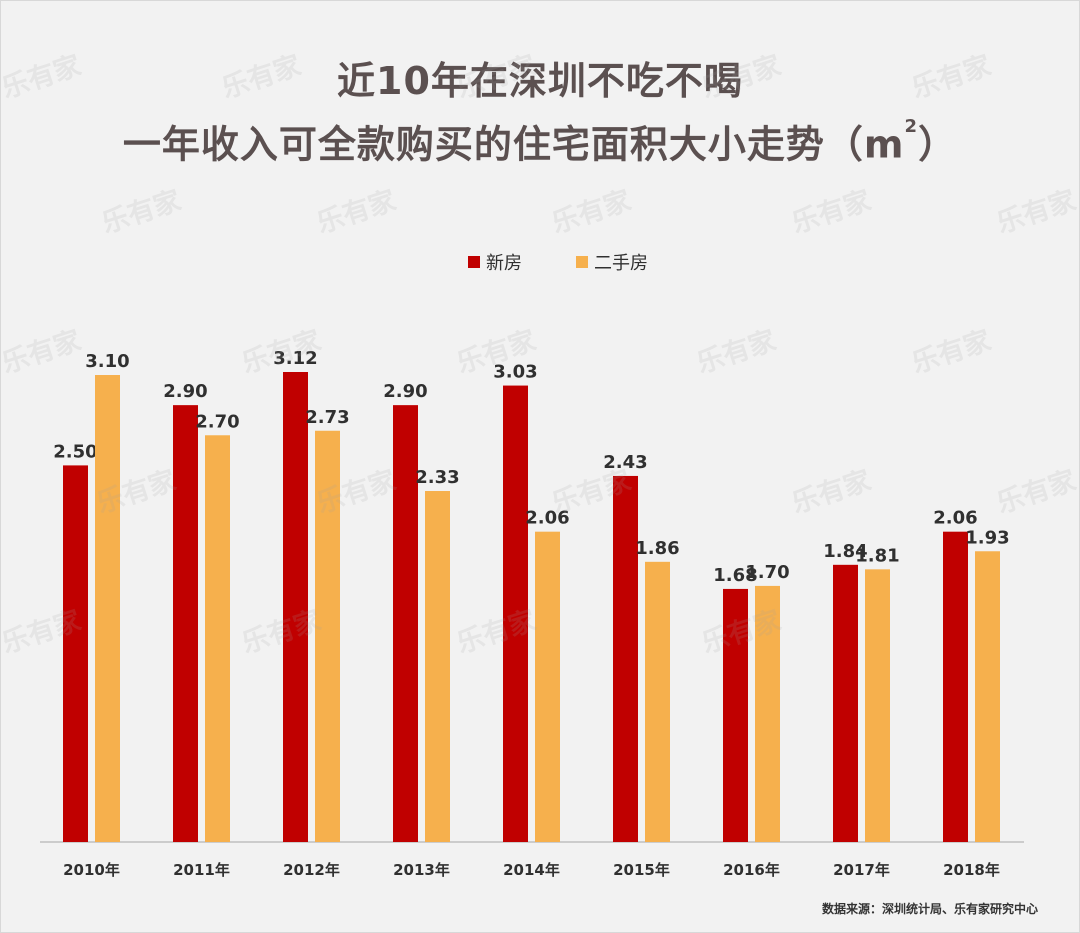  Describe the element at coordinates (621, 263) in the screenshot. I see `legend-label-second-hand: 二手房` at that location.